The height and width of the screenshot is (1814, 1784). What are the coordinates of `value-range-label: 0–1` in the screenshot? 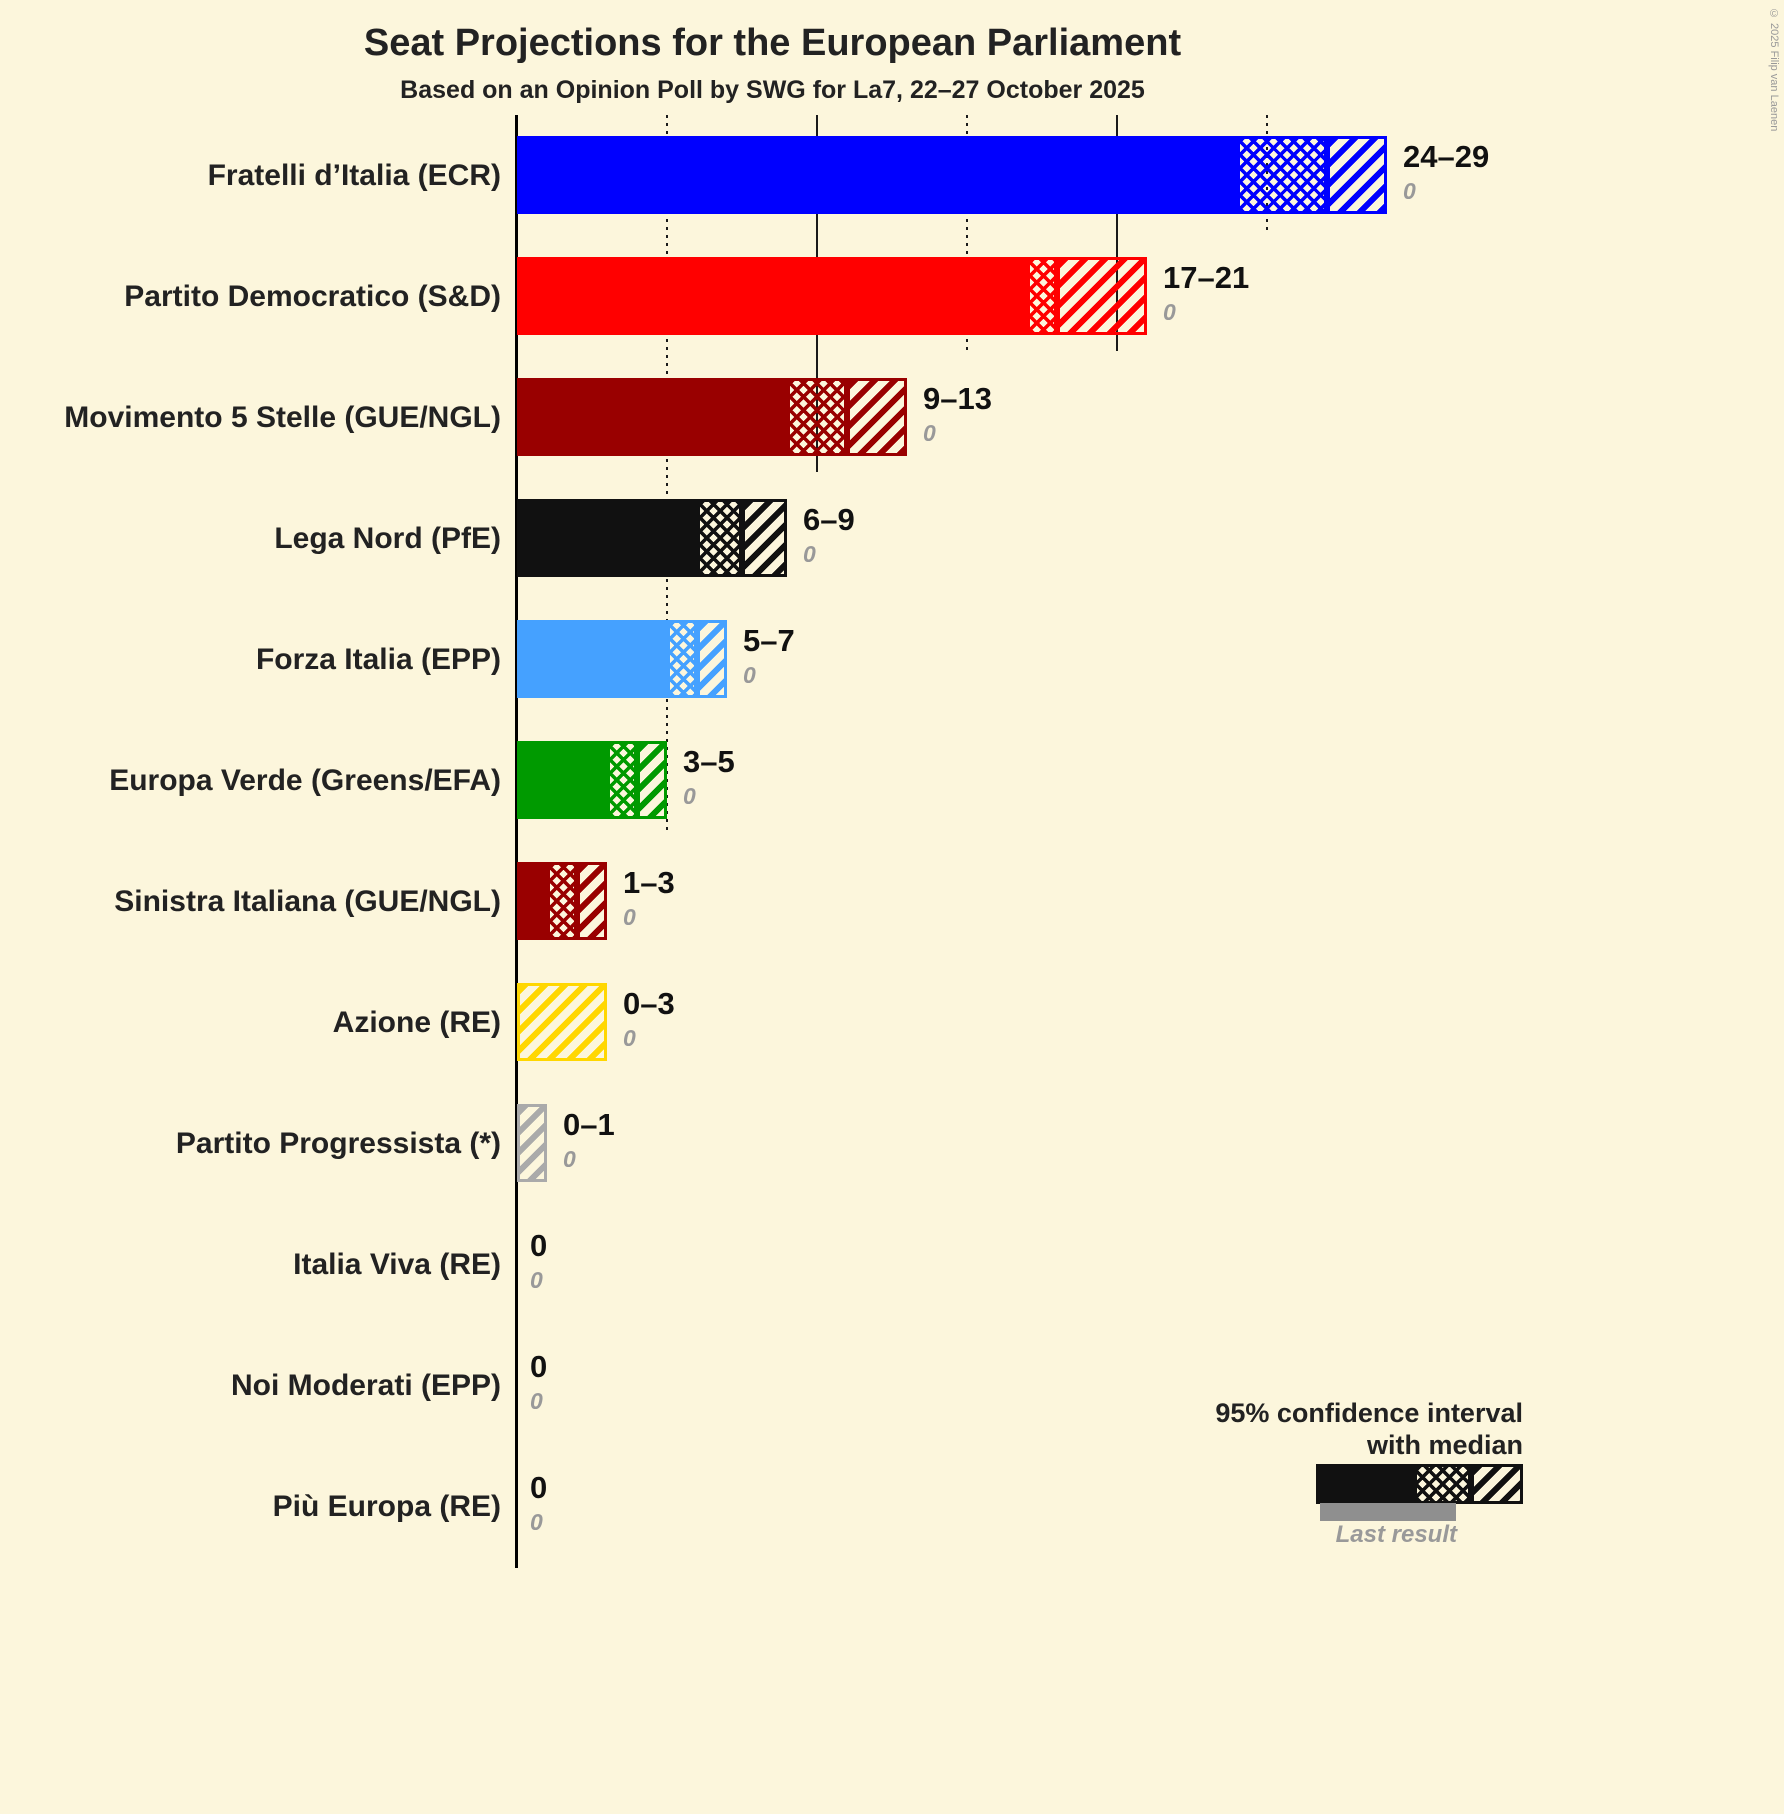 It's located at (589, 1124).